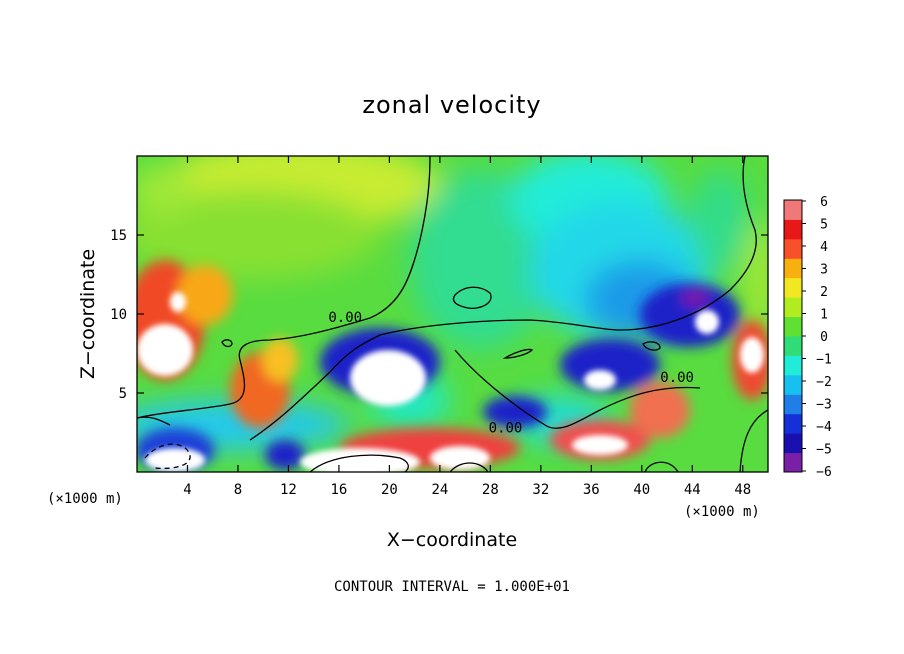 The height and width of the screenshot is (654, 904). Describe the element at coordinates (824, 337) in the screenshot. I see `colorbar-tick-label: 0` at that location.